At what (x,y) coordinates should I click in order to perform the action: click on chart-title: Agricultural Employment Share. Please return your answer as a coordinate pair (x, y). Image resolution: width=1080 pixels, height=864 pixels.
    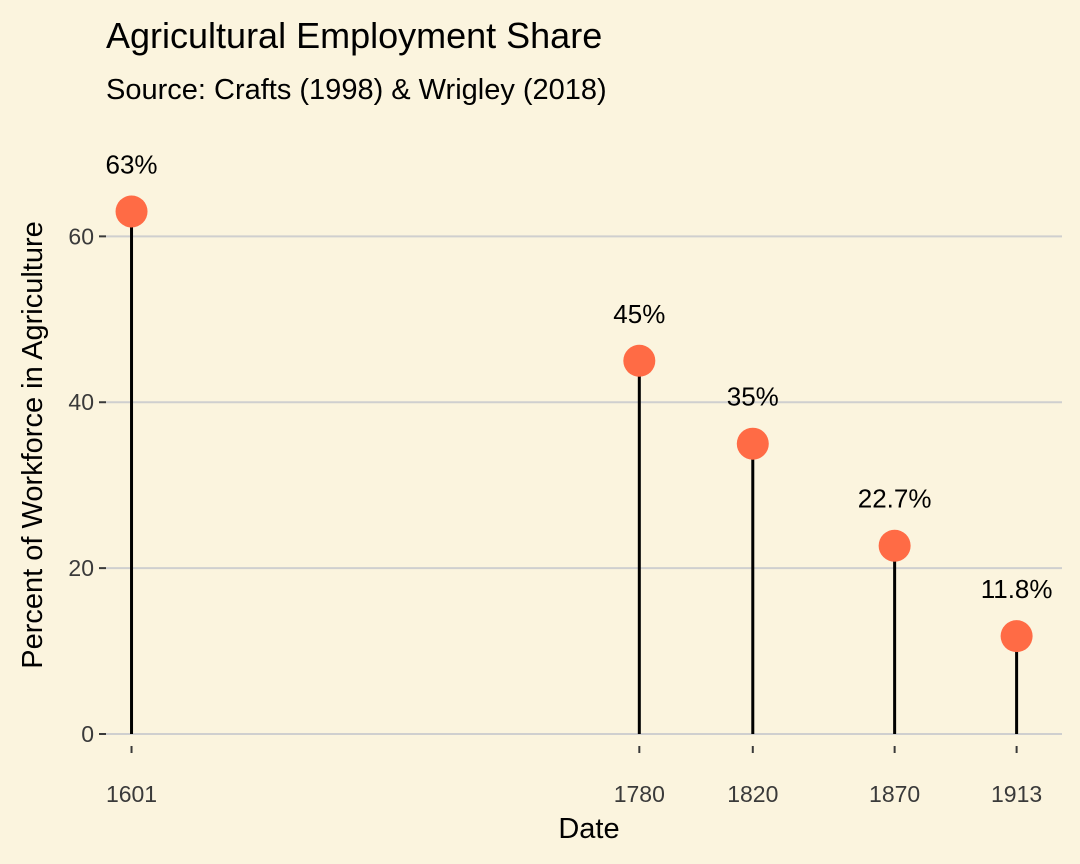
    Looking at the image, I should click on (354, 35).